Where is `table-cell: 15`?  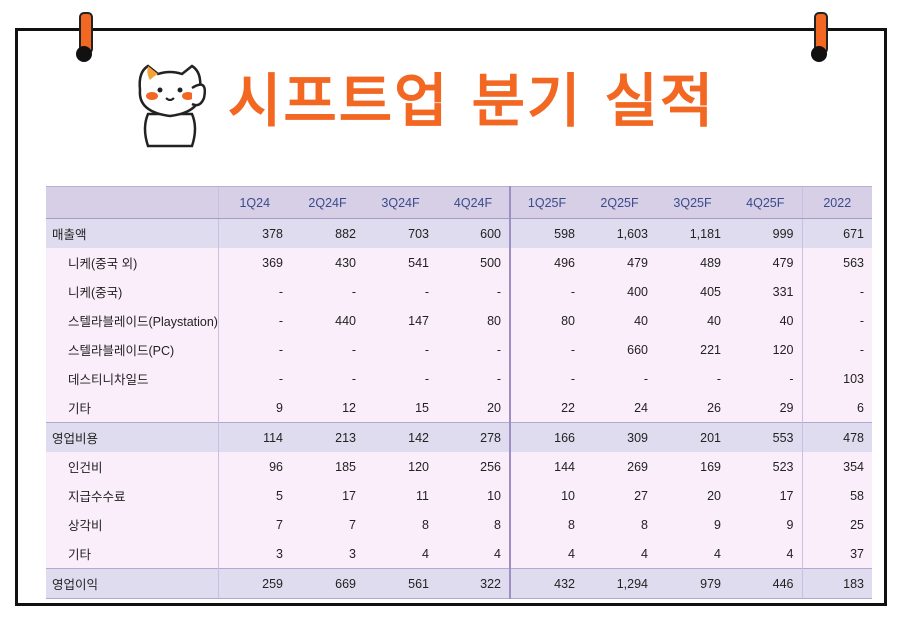
table-cell: 15 is located at coordinates (400, 408).